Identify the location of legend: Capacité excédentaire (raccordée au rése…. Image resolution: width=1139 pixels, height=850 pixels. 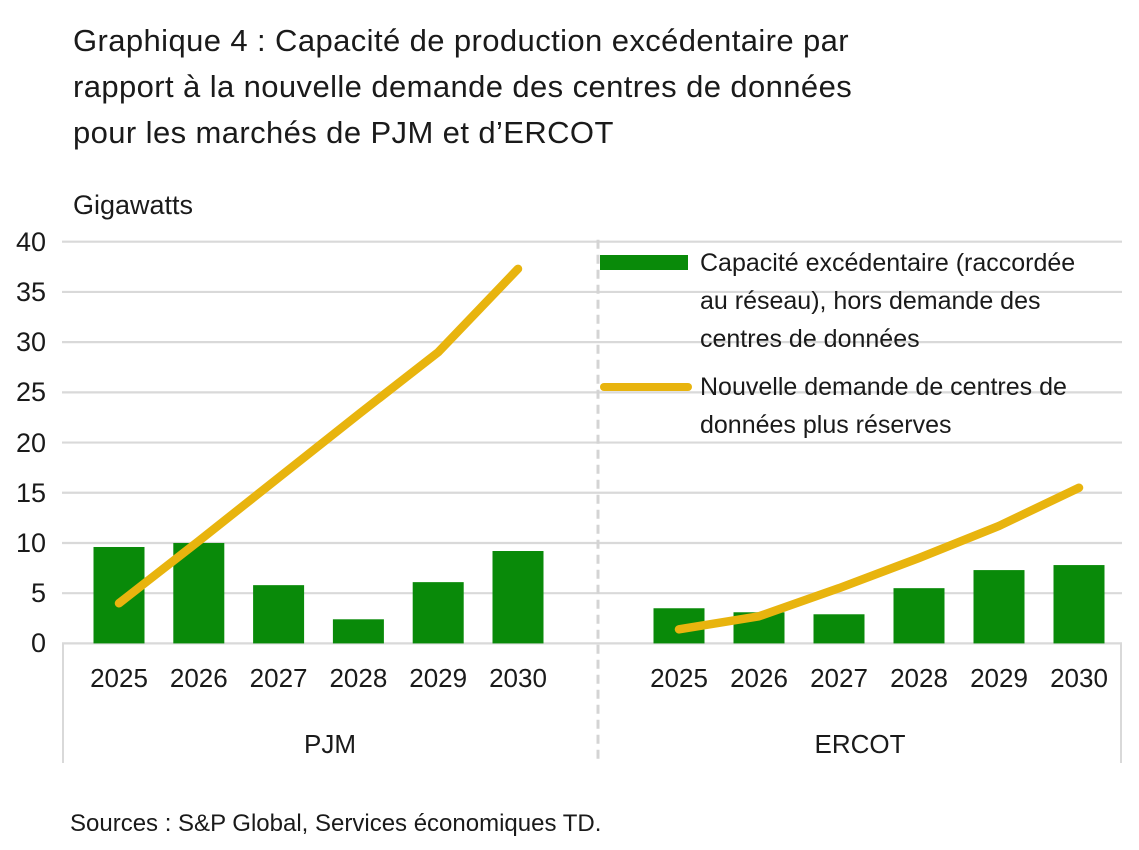
(864, 344).